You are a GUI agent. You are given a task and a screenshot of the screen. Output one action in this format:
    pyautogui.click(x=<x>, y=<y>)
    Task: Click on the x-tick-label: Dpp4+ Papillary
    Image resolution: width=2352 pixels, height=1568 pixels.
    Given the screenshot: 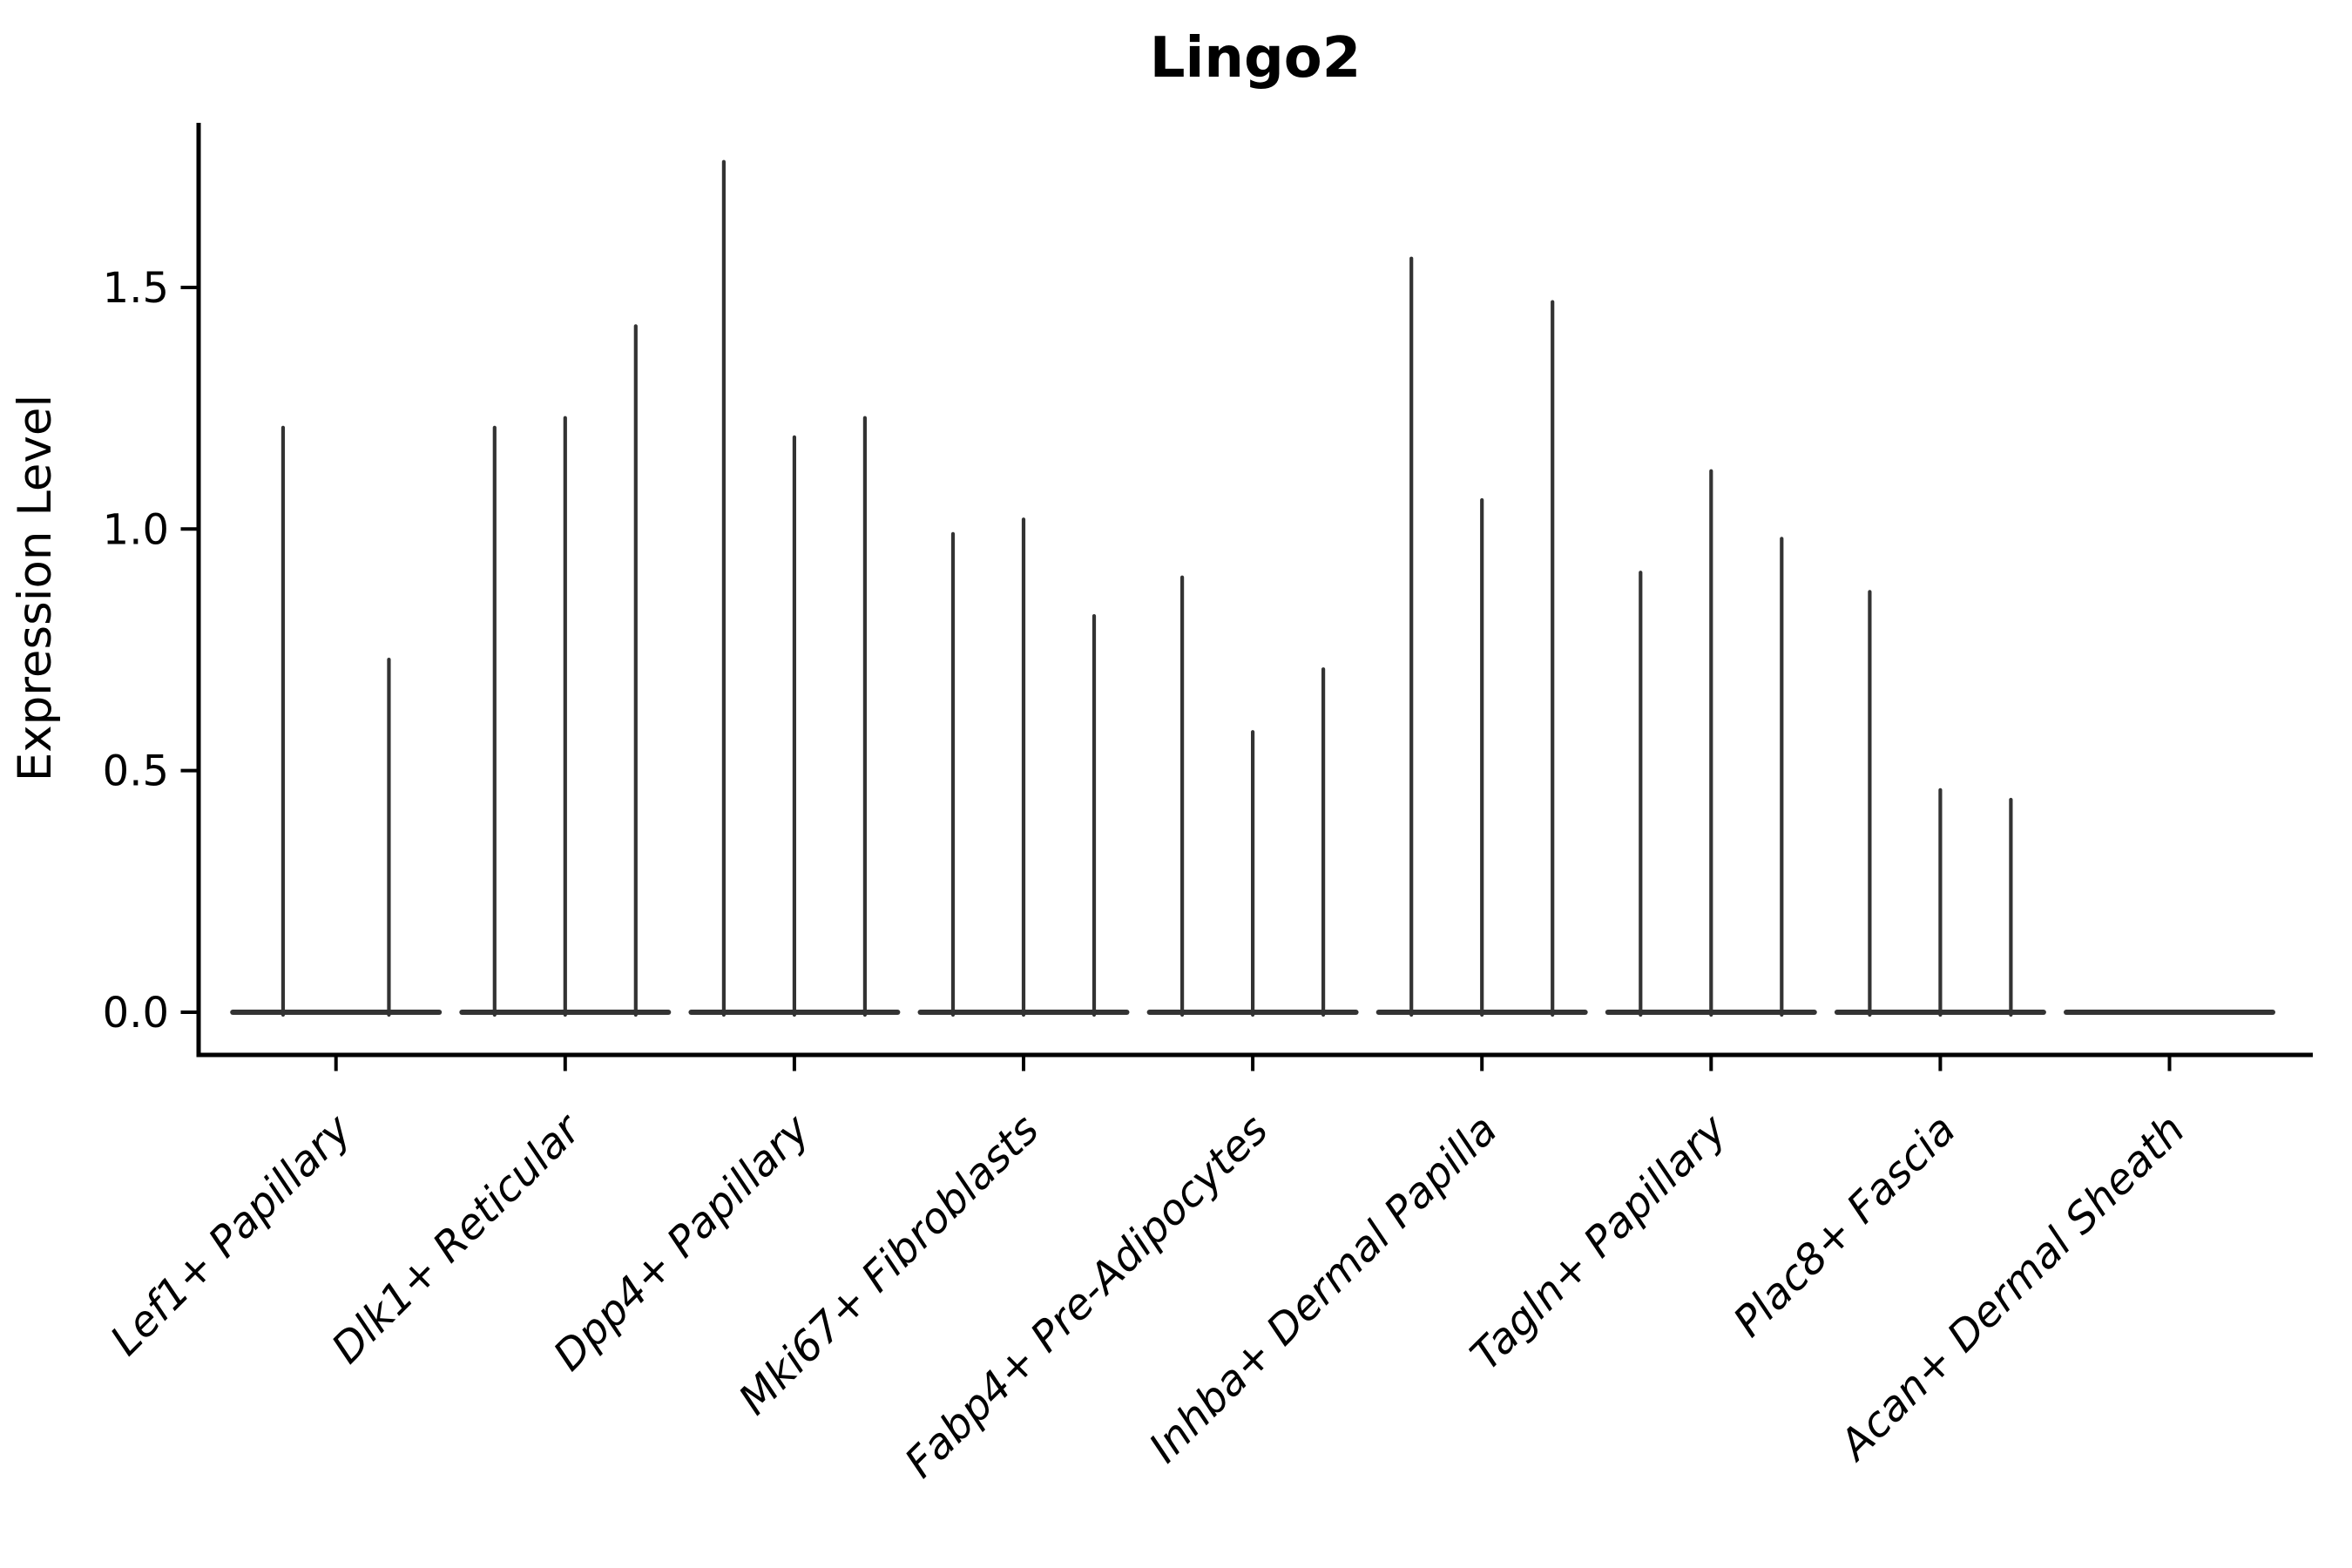 What is the action you would take?
    pyautogui.click(x=682, y=1242)
    